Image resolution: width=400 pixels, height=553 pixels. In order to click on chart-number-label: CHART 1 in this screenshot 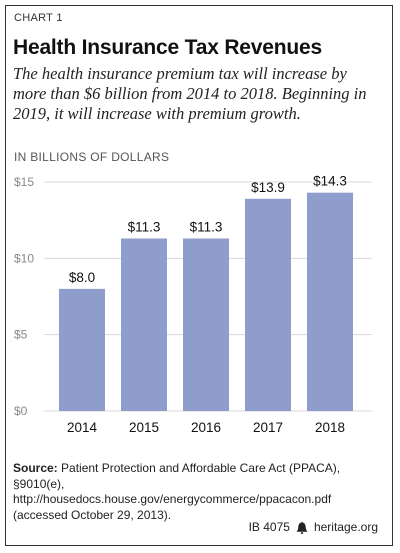, I will do `click(38, 18)`.